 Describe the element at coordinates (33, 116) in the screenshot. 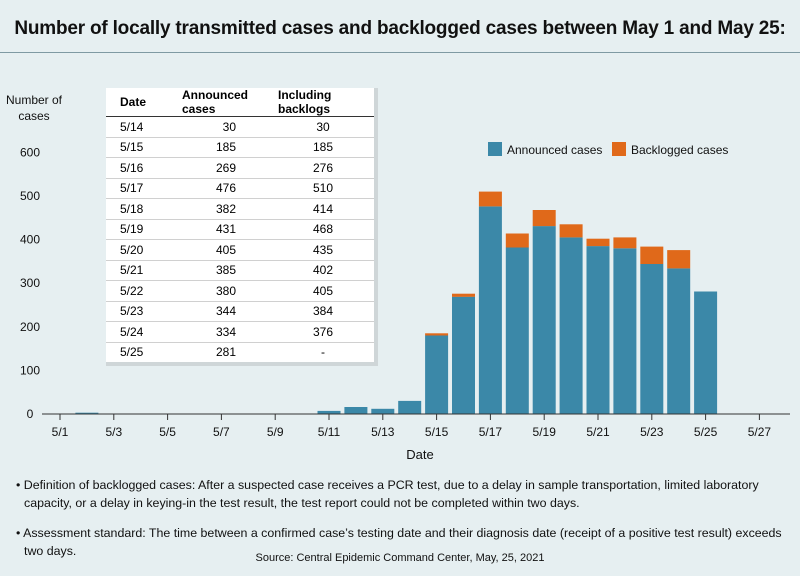

I see `y-axis-label-line-2: cases` at that location.